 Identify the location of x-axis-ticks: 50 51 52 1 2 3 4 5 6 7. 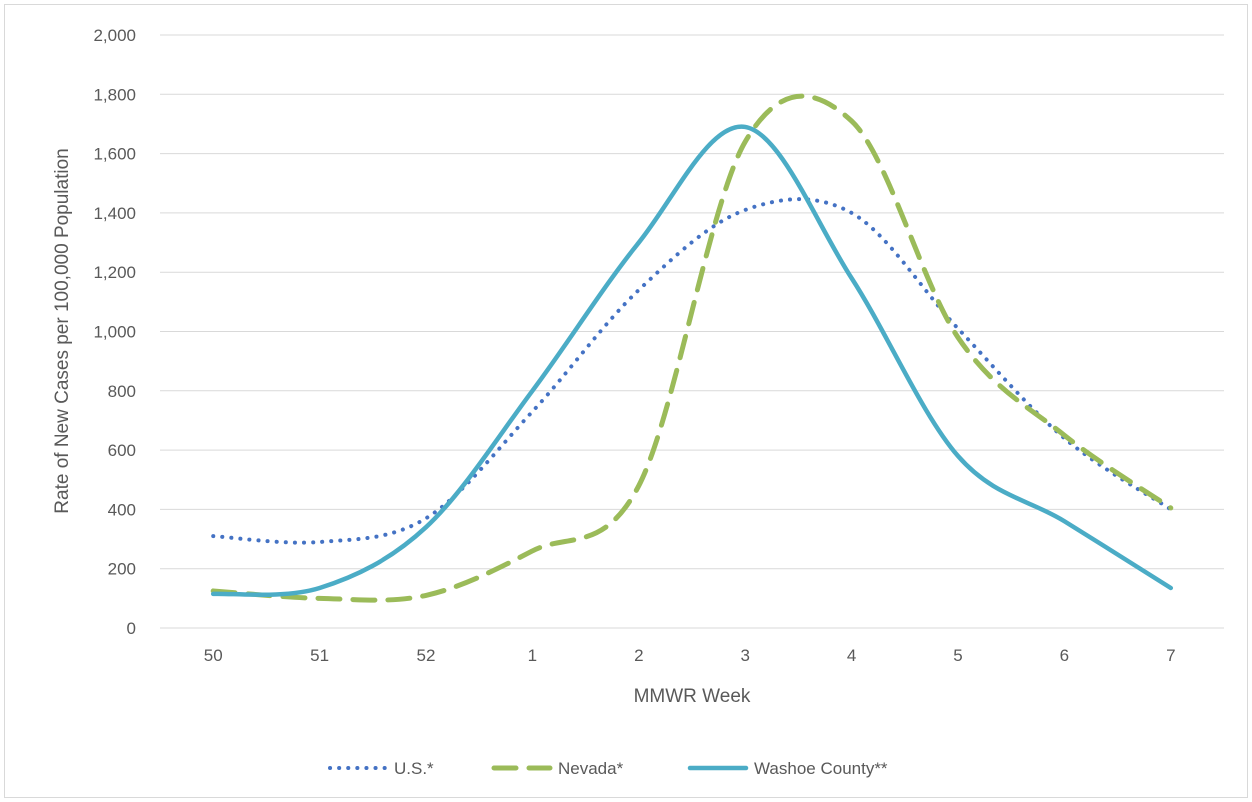
(690, 655).